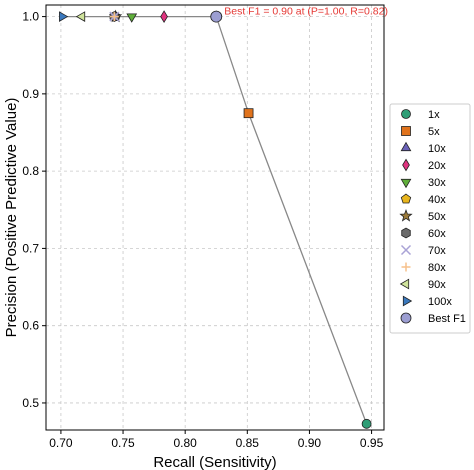  I want to click on legend-label: 40x, so click(437, 200).